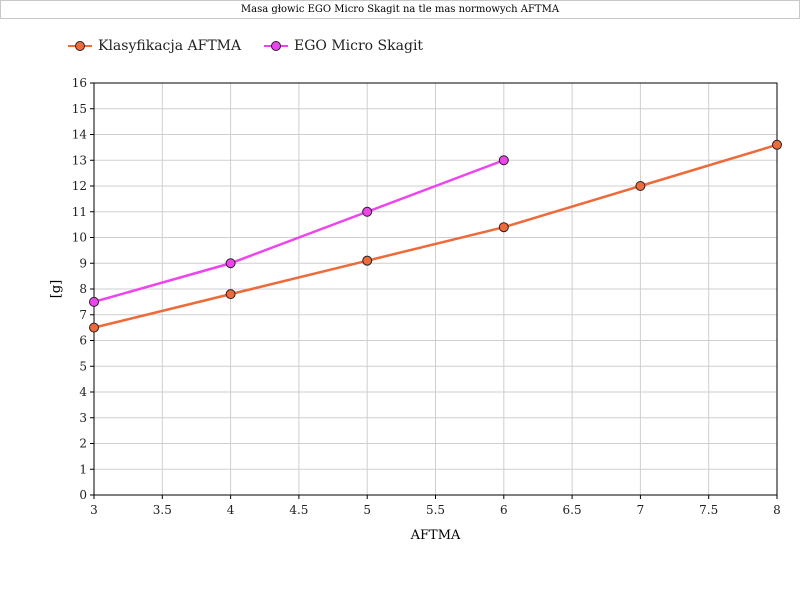 Image resolution: width=800 pixels, height=589 pixels. I want to click on y-tick-label: 9, so click(83, 263).